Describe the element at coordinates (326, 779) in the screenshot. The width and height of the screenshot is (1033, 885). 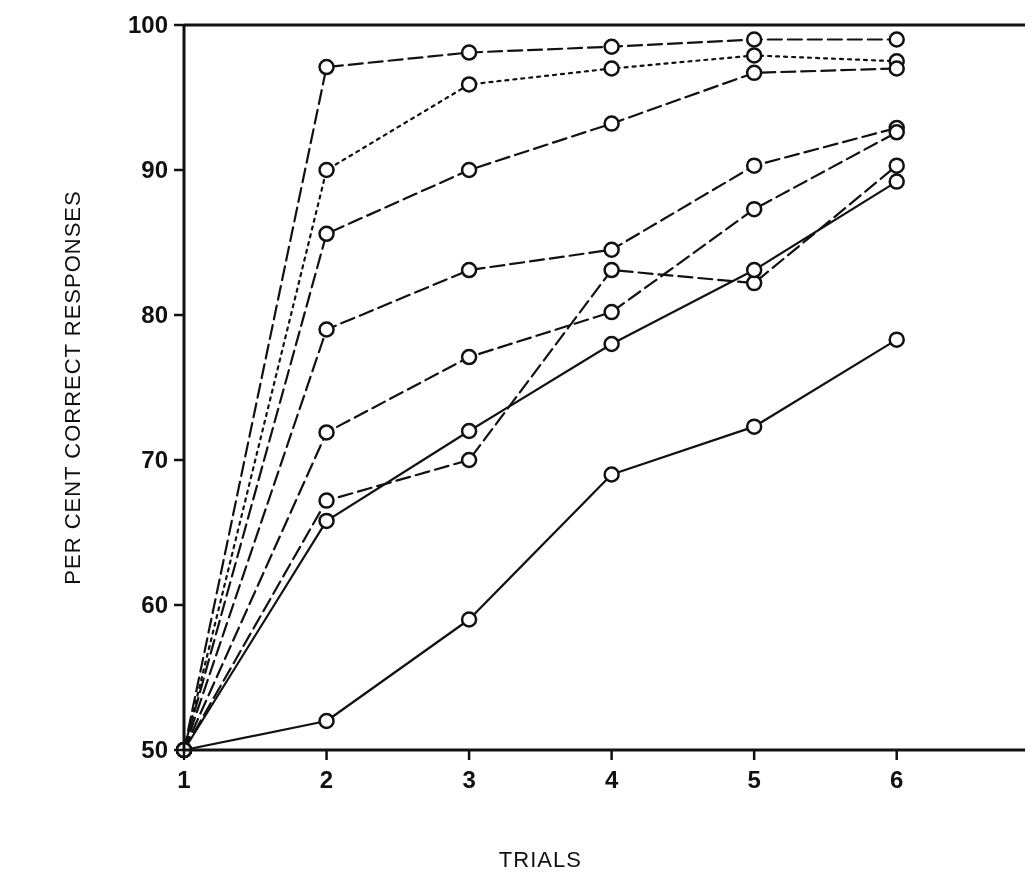
I see `x-tick-label: 2` at that location.